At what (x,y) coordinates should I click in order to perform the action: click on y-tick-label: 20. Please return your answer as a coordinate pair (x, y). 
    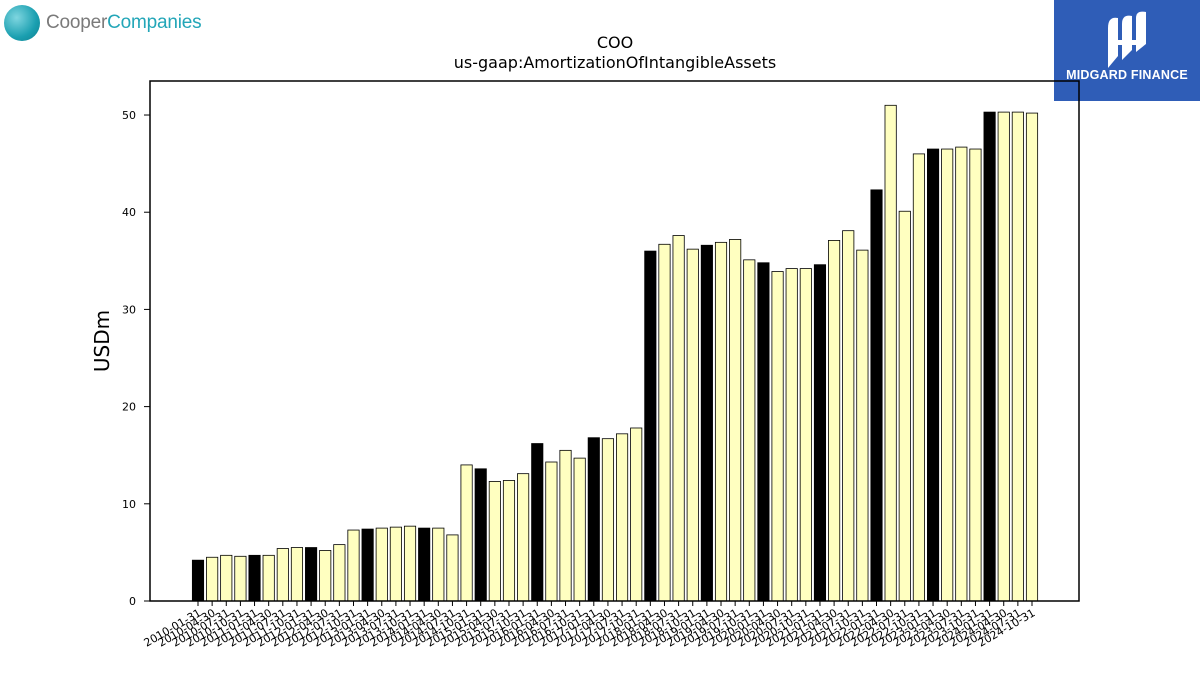
    Looking at the image, I should click on (129, 407).